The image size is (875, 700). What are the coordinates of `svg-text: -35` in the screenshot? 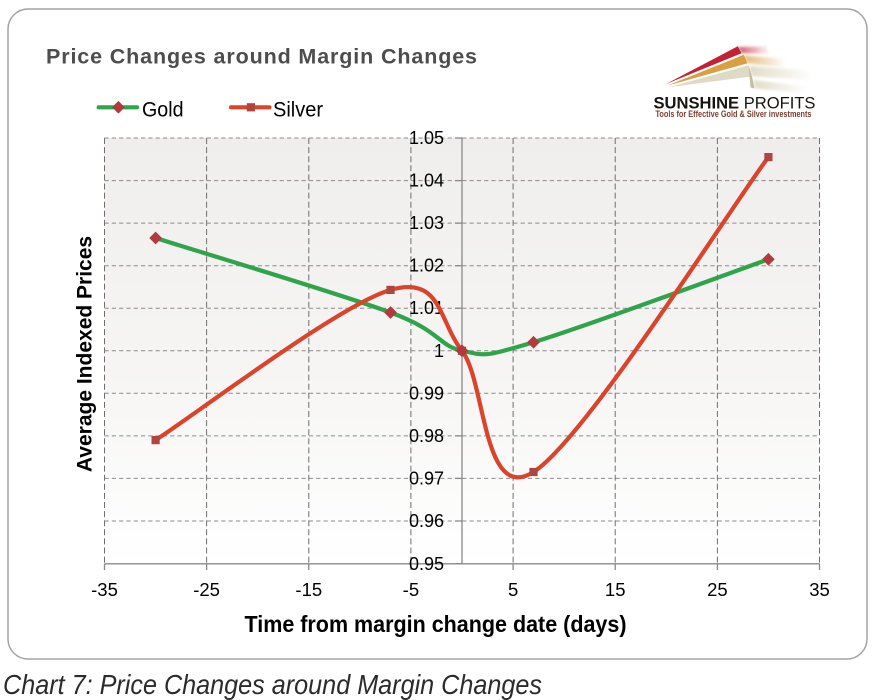 It's located at (104, 589).